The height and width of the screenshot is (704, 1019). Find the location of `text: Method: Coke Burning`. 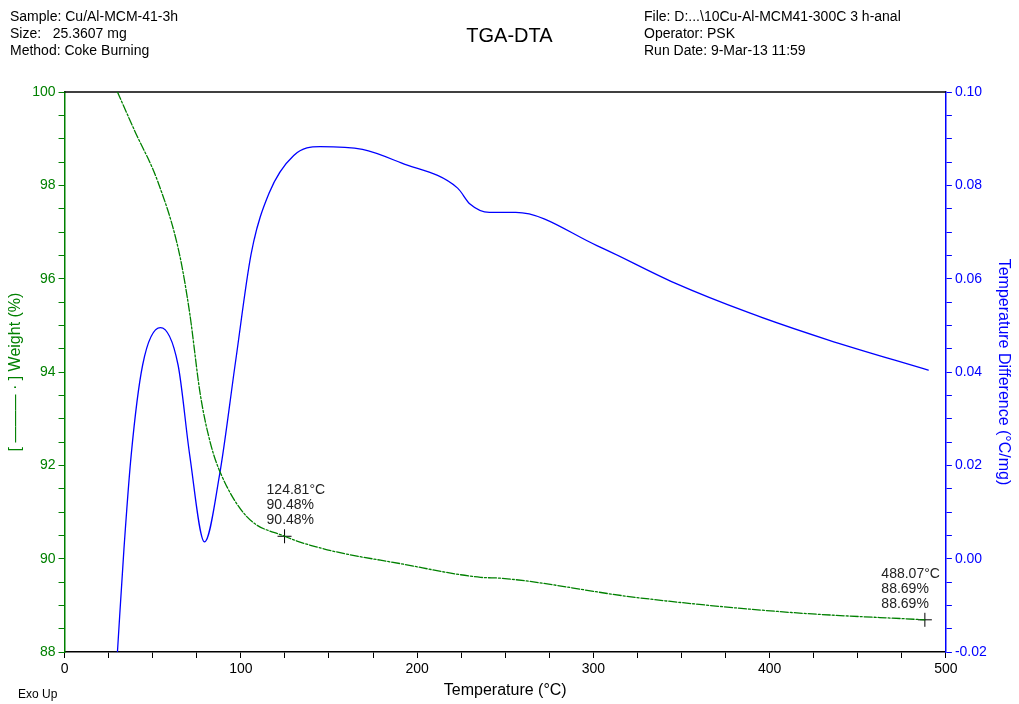

text: Method: Coke Burning is located at coordinates (80, 50).